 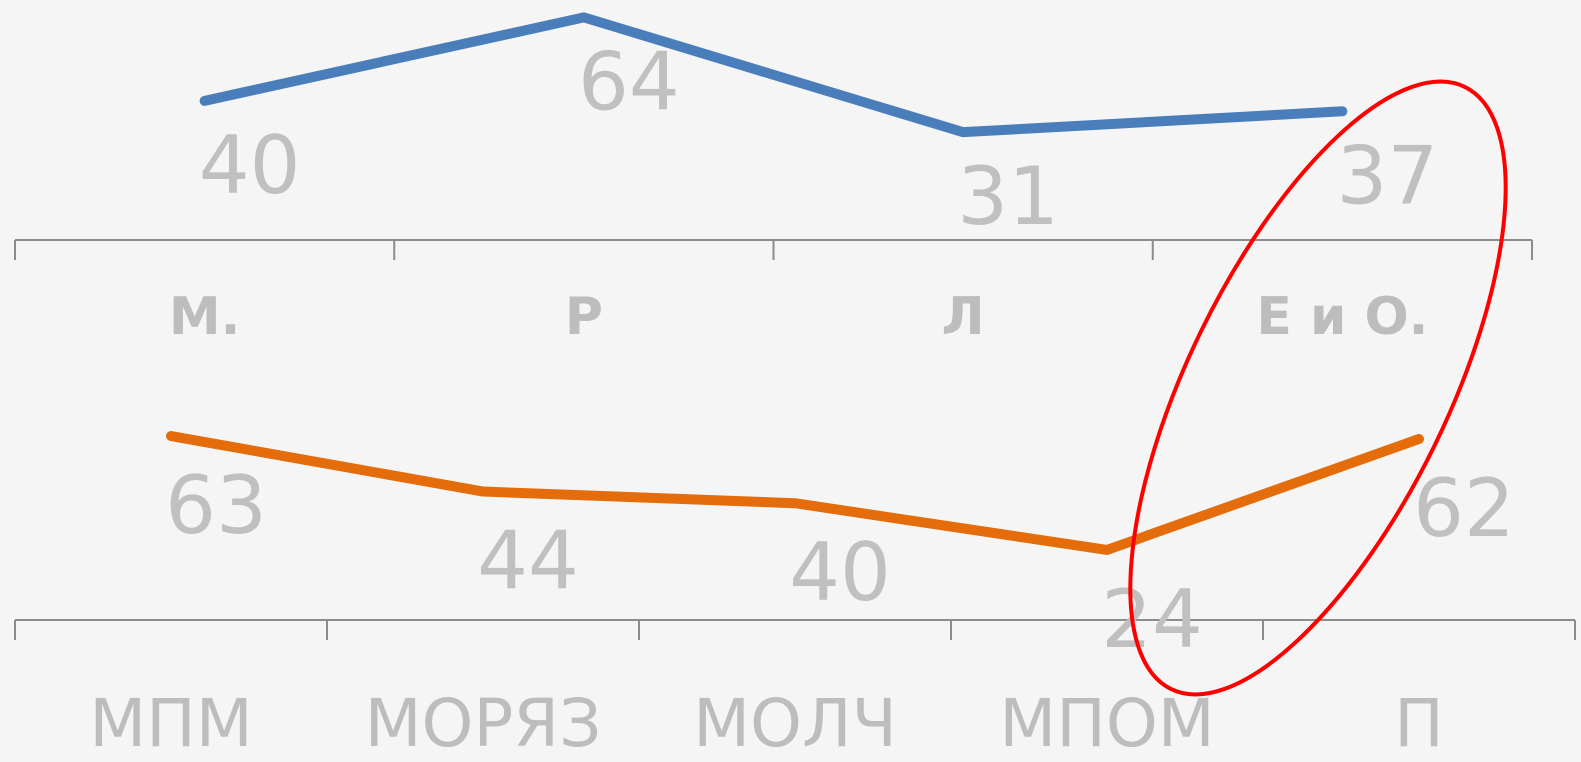 I want to click on data-label: 62, so click(x=1464, y=508).